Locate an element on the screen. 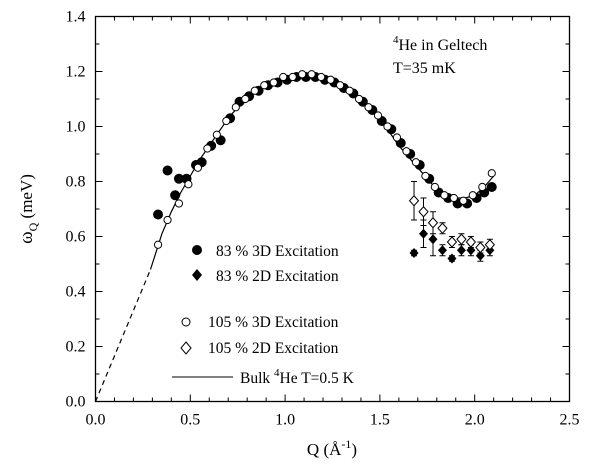 This screenshot has width=611, height=470. y-axis-title: ωQ (meV) is located at coordinates (28, 209).